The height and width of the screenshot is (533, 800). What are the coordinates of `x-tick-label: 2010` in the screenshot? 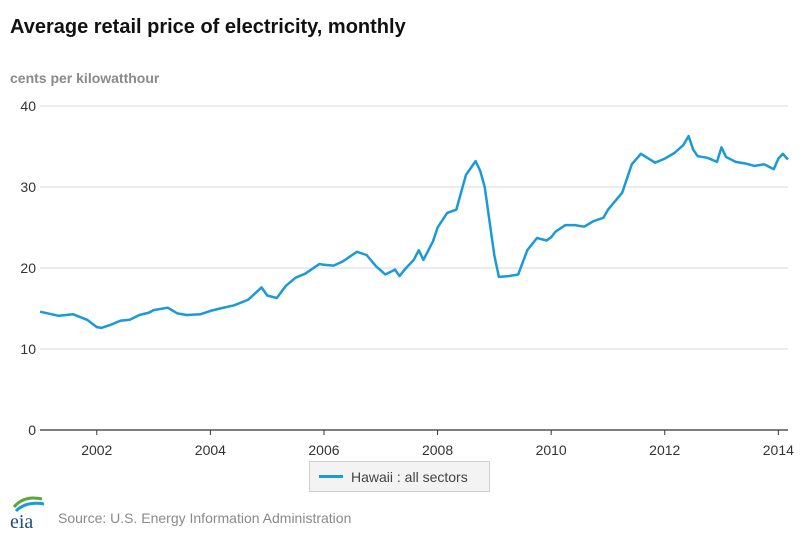 It's located at (551, 450).